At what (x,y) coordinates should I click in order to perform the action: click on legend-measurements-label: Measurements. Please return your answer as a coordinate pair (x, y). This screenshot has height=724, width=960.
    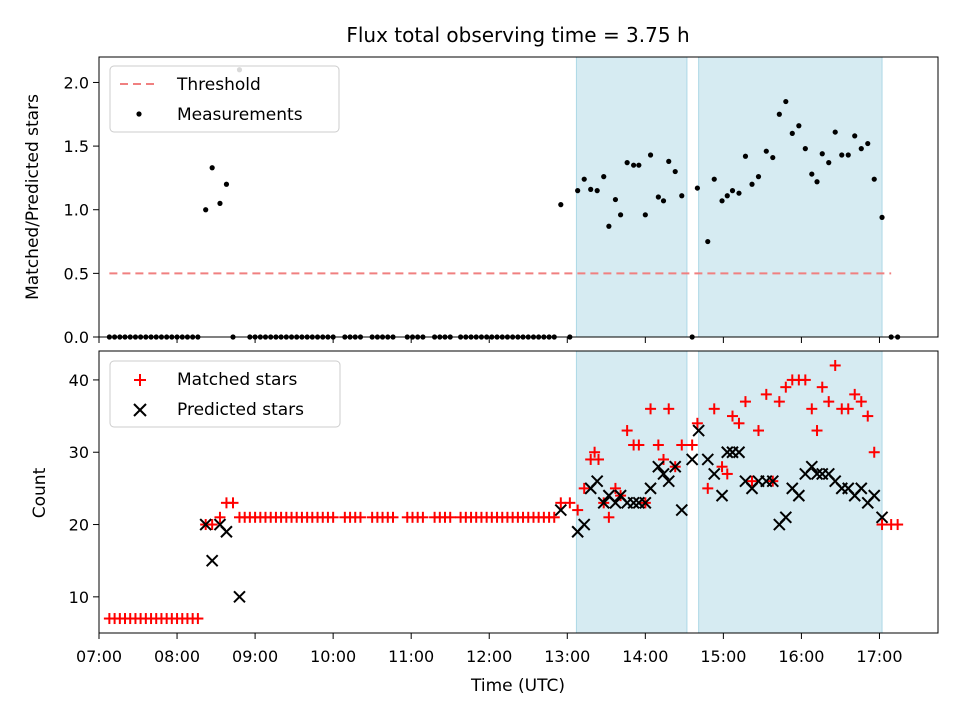
    Looking at the image, I should click on (240, 115).